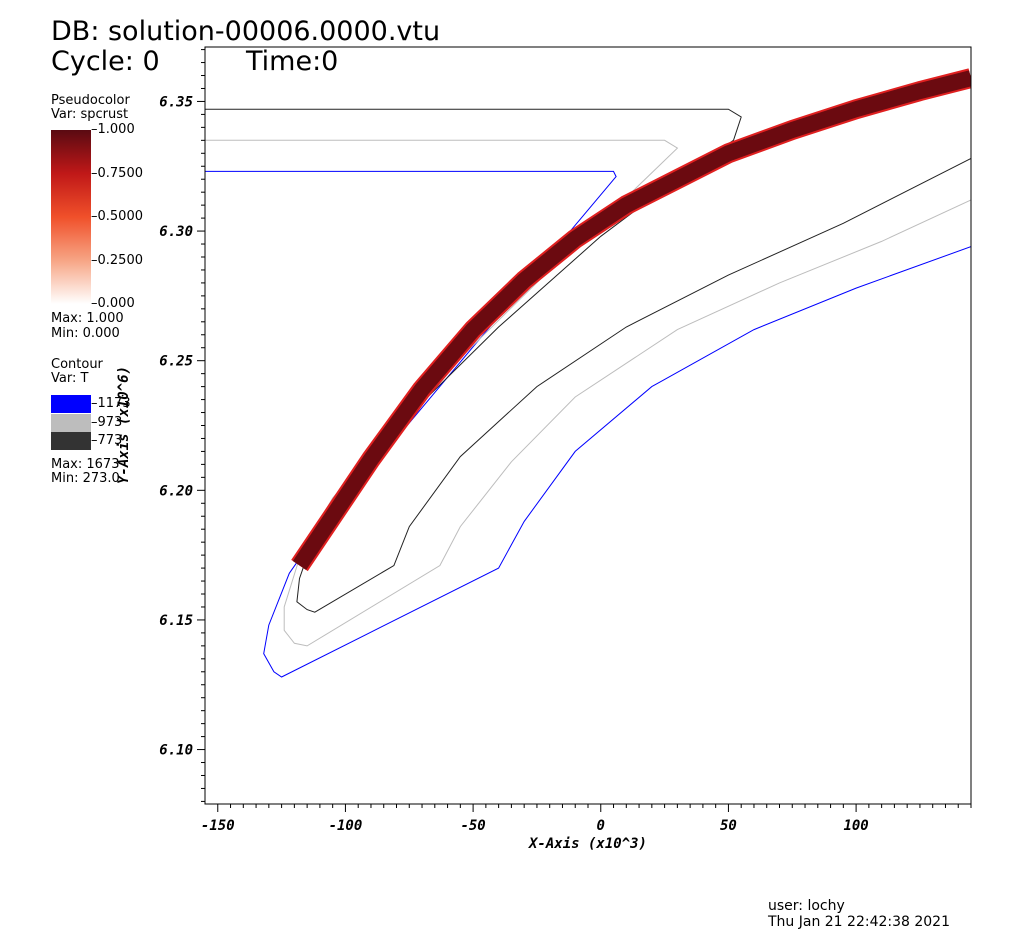 Image resolution: width=1024 pixels, height=946 pixels. I want to click on y-tick-label: 6.30, so click(176, 232).